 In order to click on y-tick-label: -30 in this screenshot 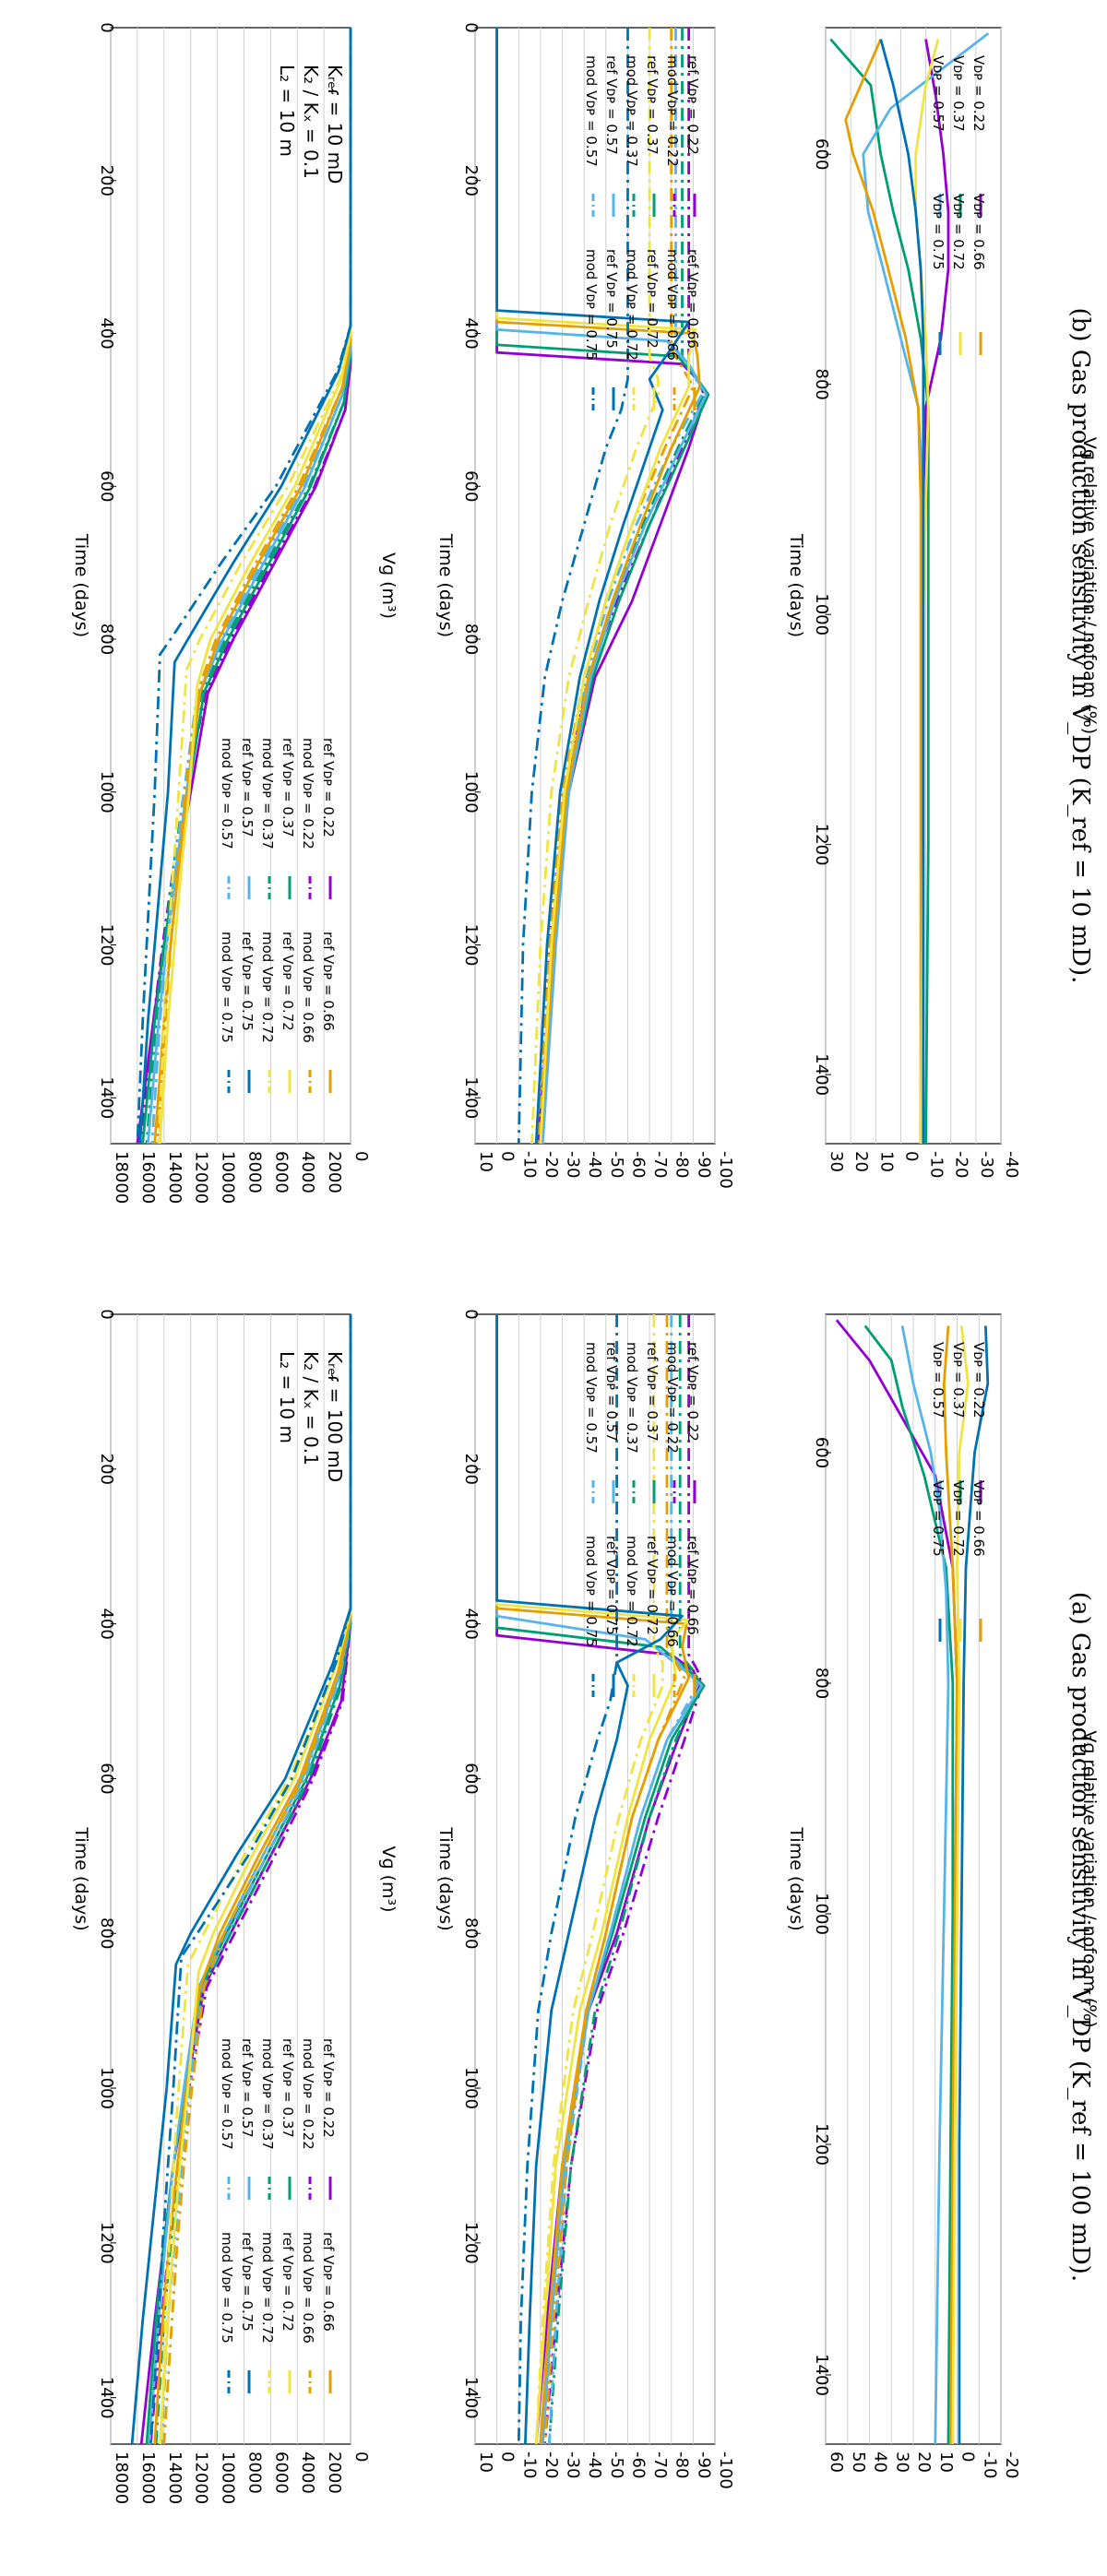, I will do `click(573, 2464)`.